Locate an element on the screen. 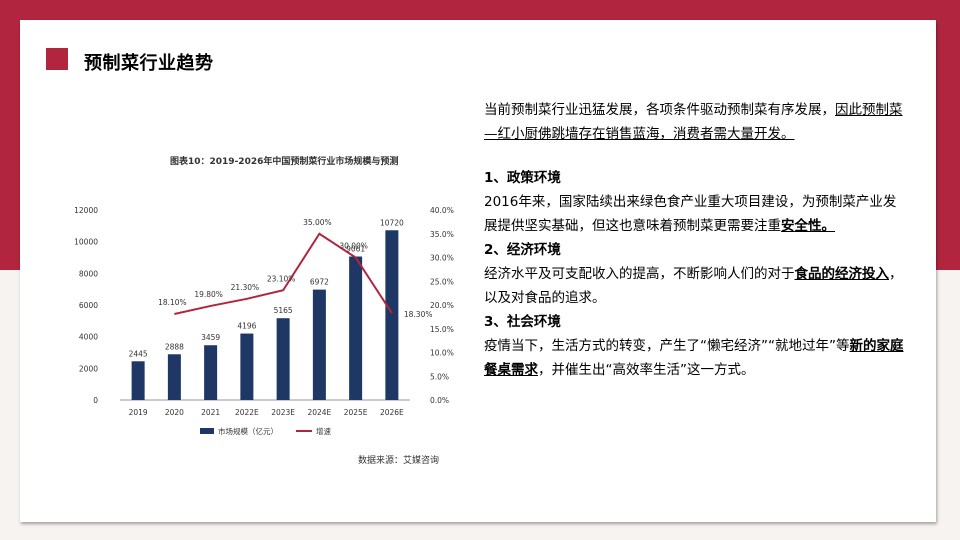 The image size is (960, 540). society-tail: ，并催生出“高效率生活”这一方式。 is located at coordinates (646, 370).